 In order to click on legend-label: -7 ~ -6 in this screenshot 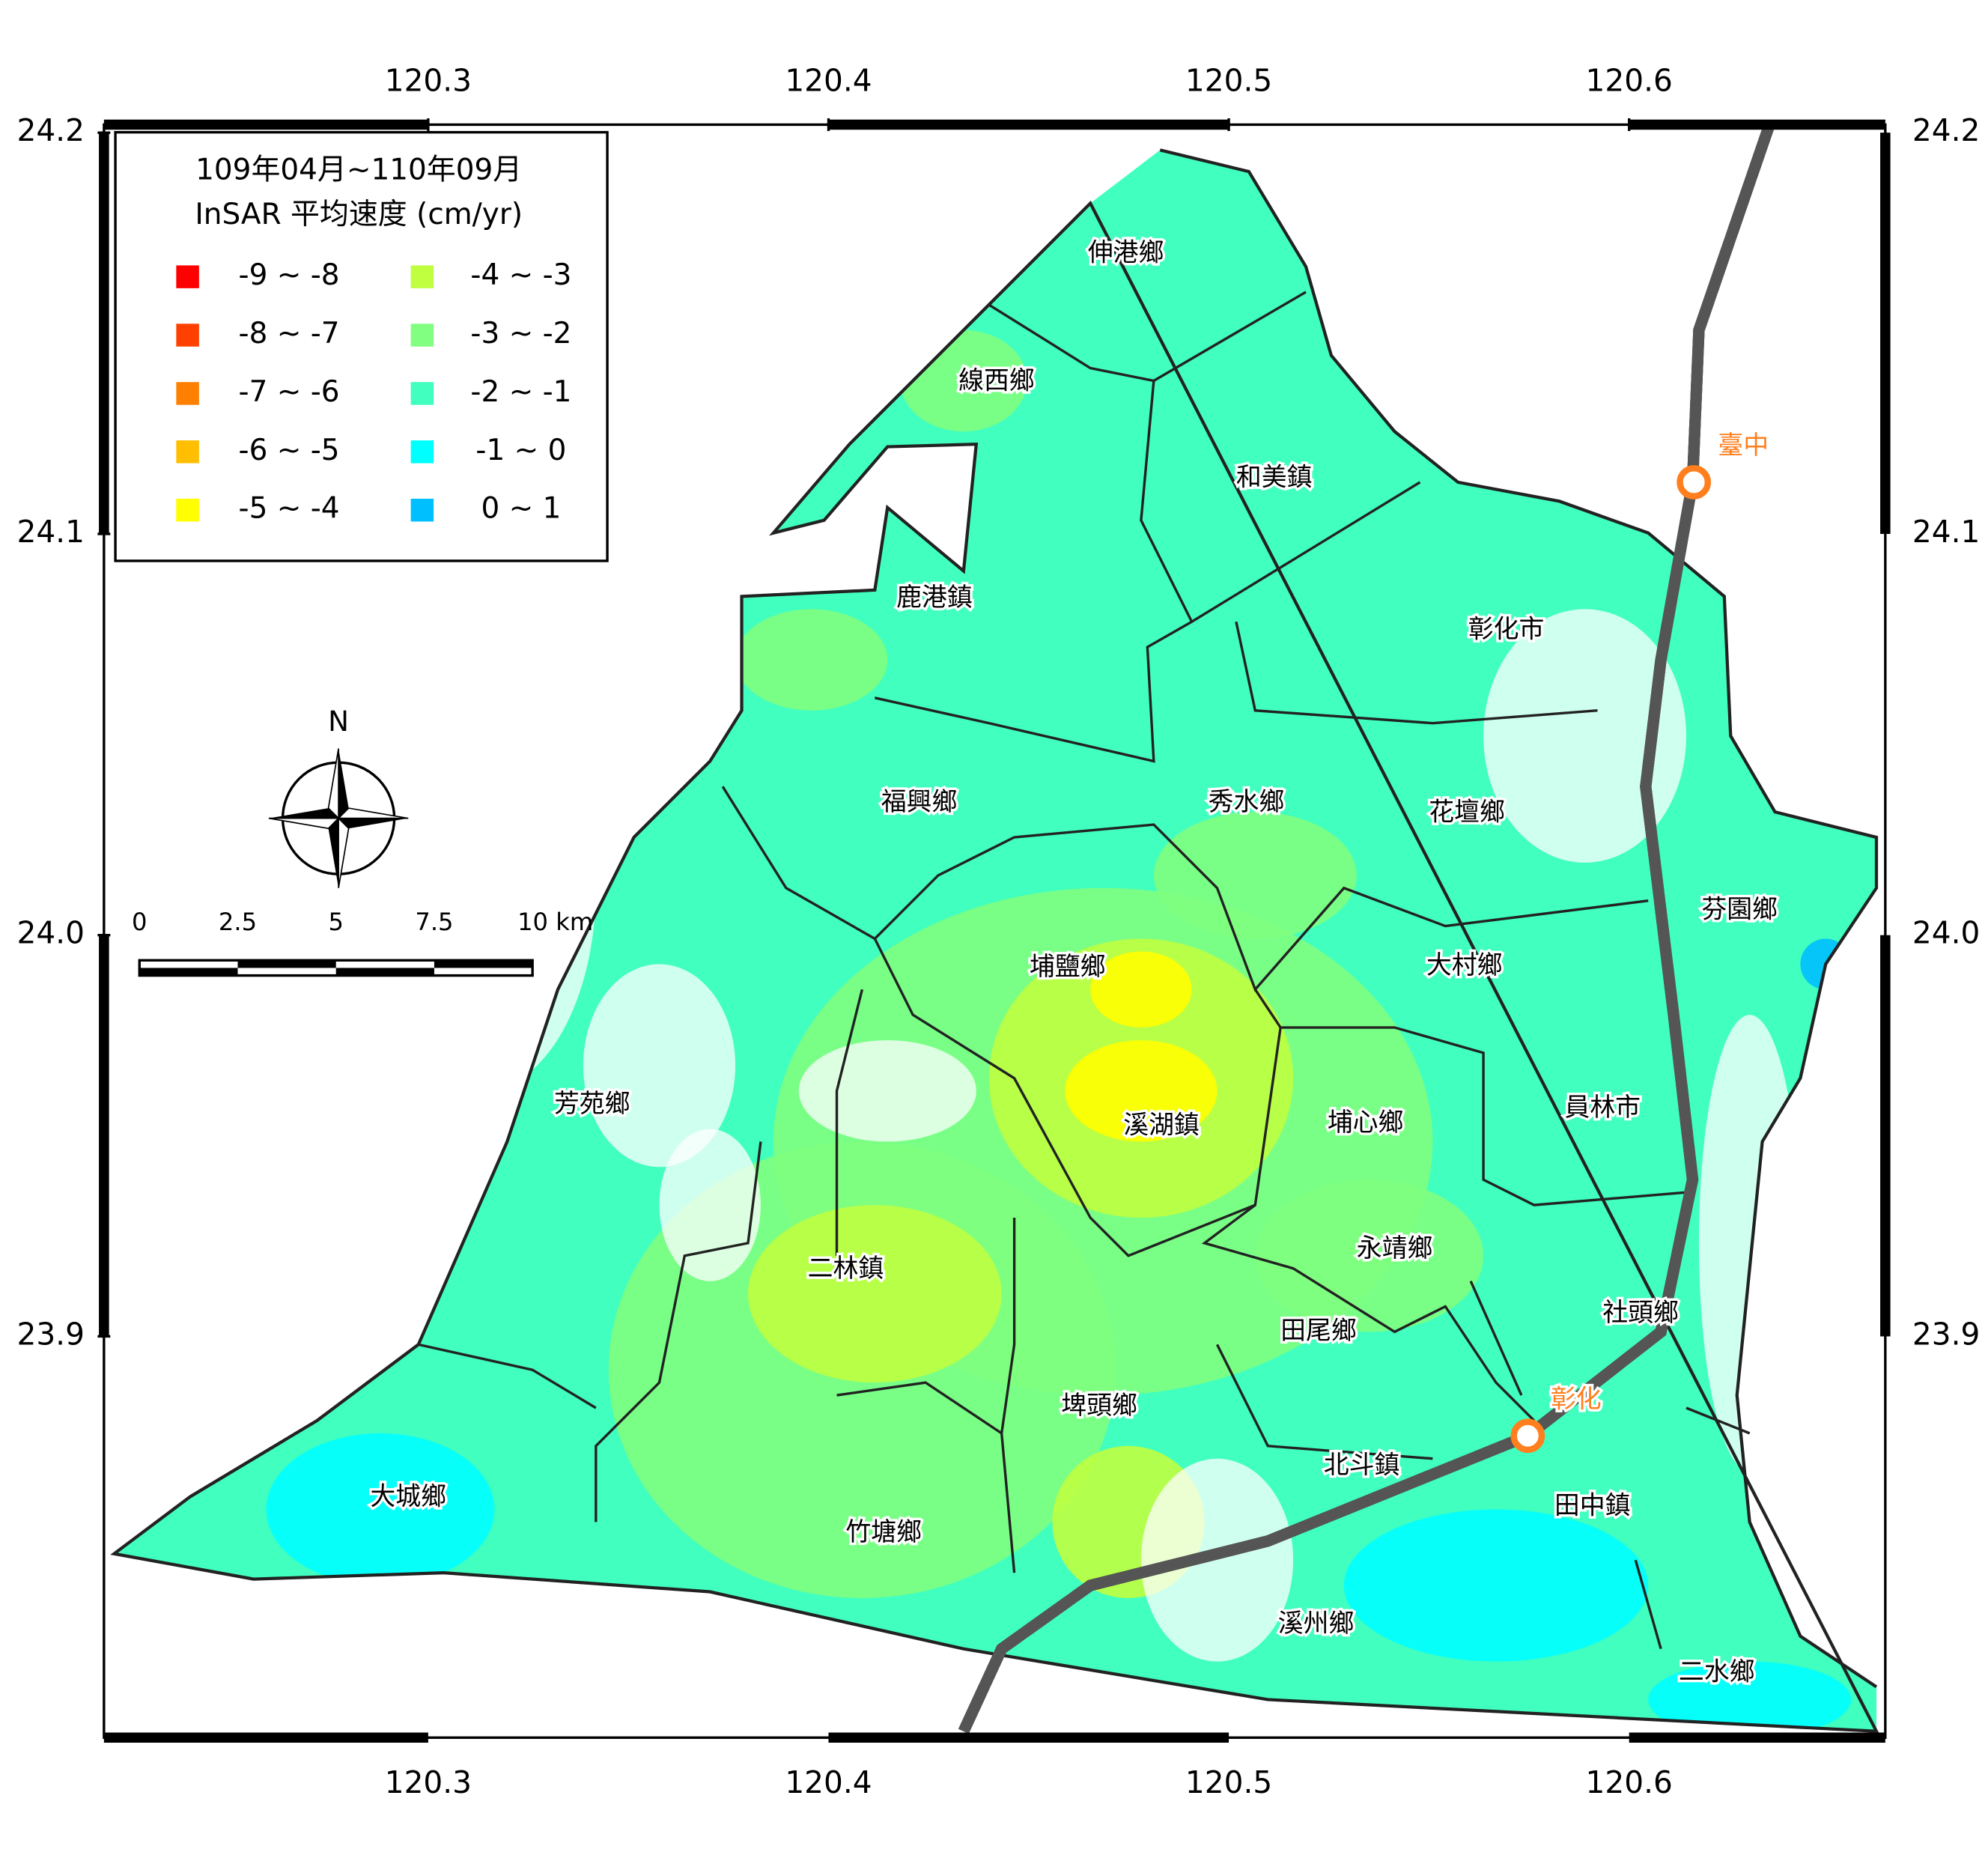, I will do `click(289, 392)`.